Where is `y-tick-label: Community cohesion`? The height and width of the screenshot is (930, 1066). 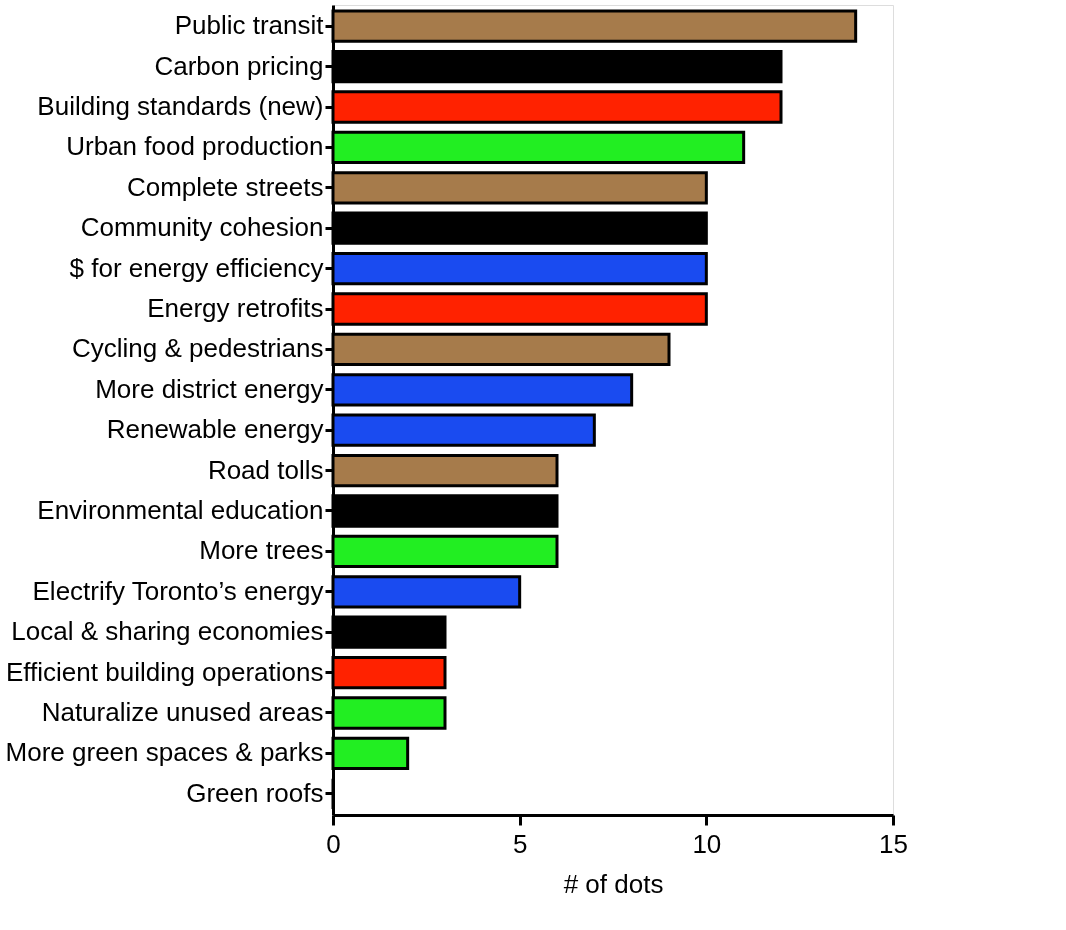 y-tick-label: Community cohesion is located at coordinates (202, 227).